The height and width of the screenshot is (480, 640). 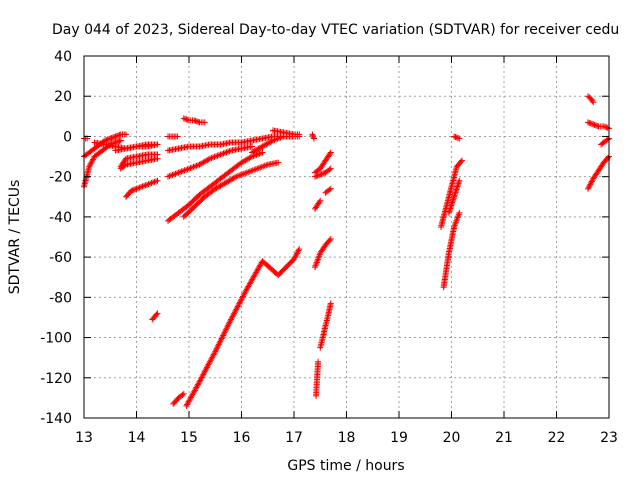 I want to click on y-axis-label: SDTVAR / TECUs, so click(x=15, y=237).